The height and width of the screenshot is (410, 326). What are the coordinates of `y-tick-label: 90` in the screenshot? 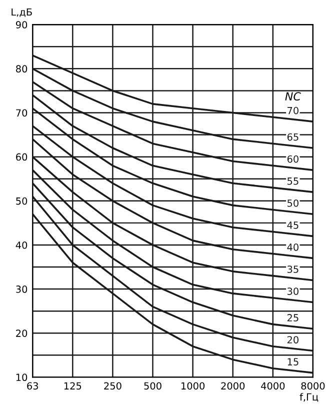 It's located at (22, 24).